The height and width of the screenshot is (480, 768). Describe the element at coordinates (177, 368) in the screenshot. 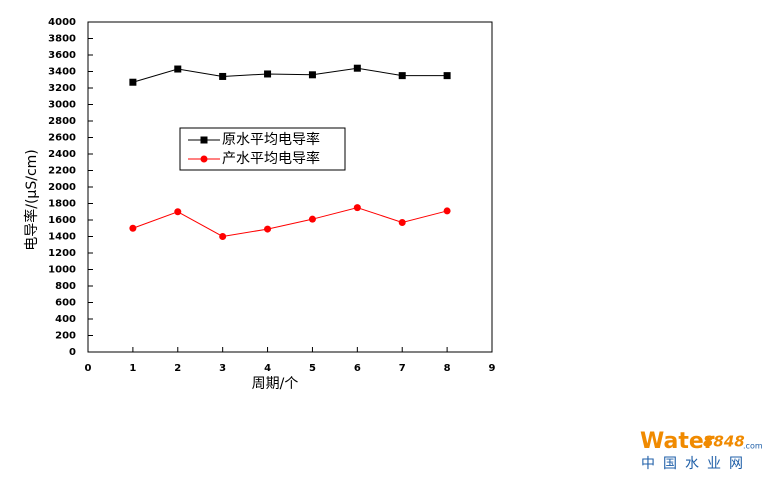

I see `x-tick-label: 2` at that location.